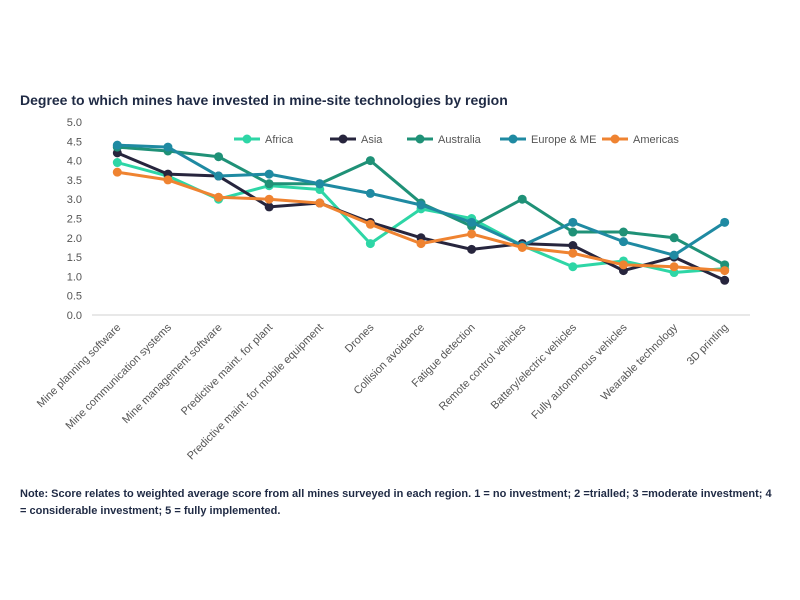 The image size is (800, 600). I want to click on x-tick-label: Mine planning software, so click(79, 366).